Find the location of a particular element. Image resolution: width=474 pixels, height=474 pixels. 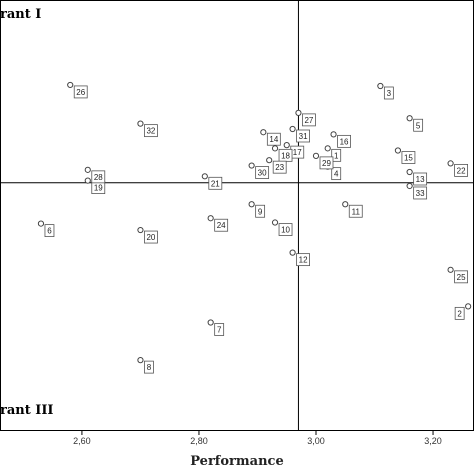

point-label: 5 is located at coordinates (418, 125).